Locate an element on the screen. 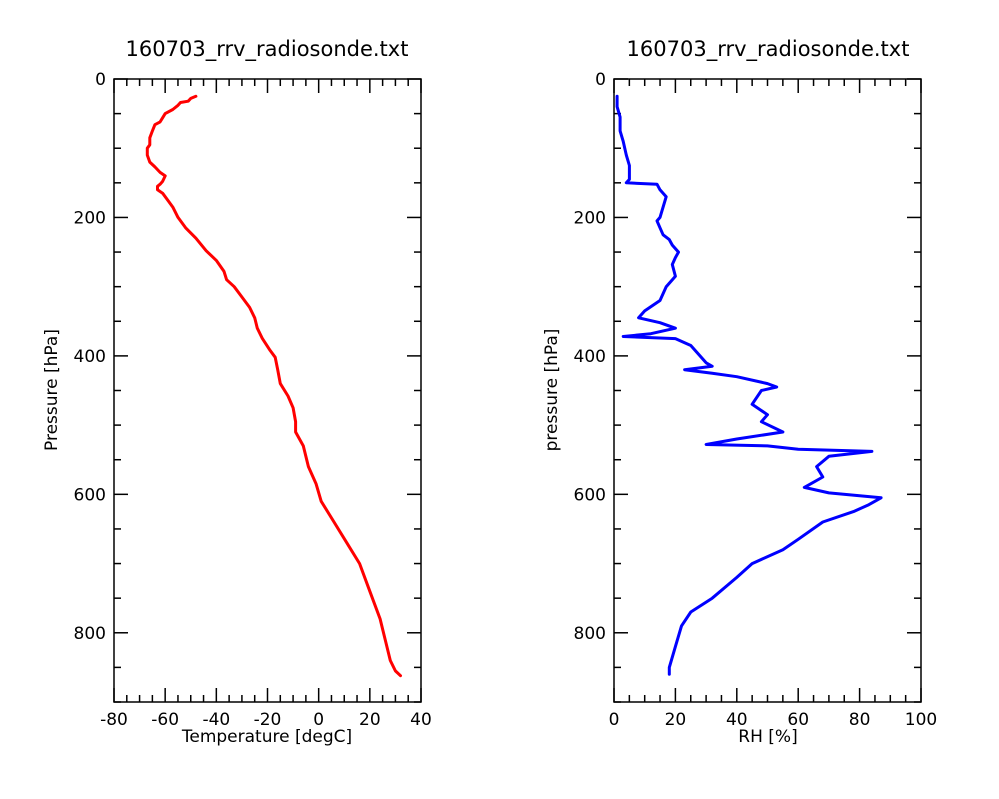 This screenshot has height=799, width=999. x-tick-label: -20 is located at coordinates (268, 720).